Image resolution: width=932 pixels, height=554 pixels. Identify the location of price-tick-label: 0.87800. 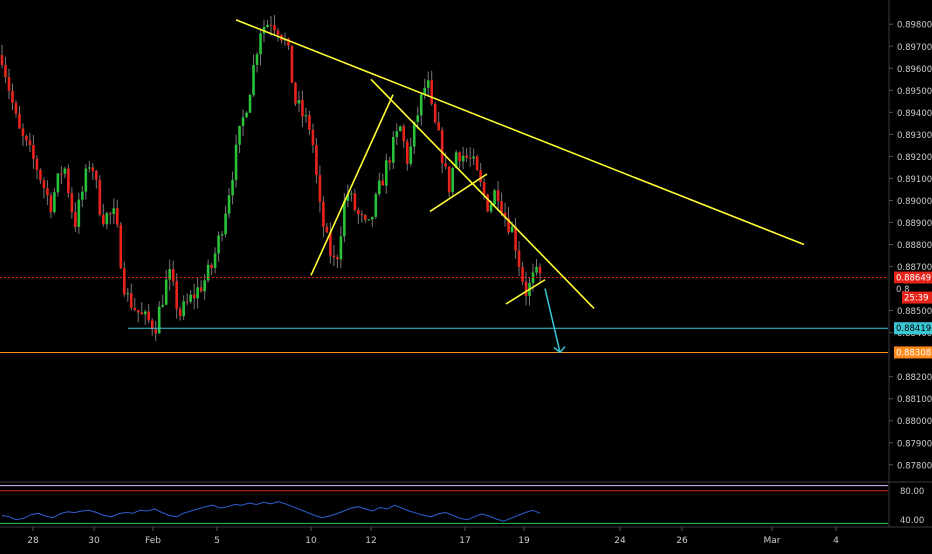
(914, 466).